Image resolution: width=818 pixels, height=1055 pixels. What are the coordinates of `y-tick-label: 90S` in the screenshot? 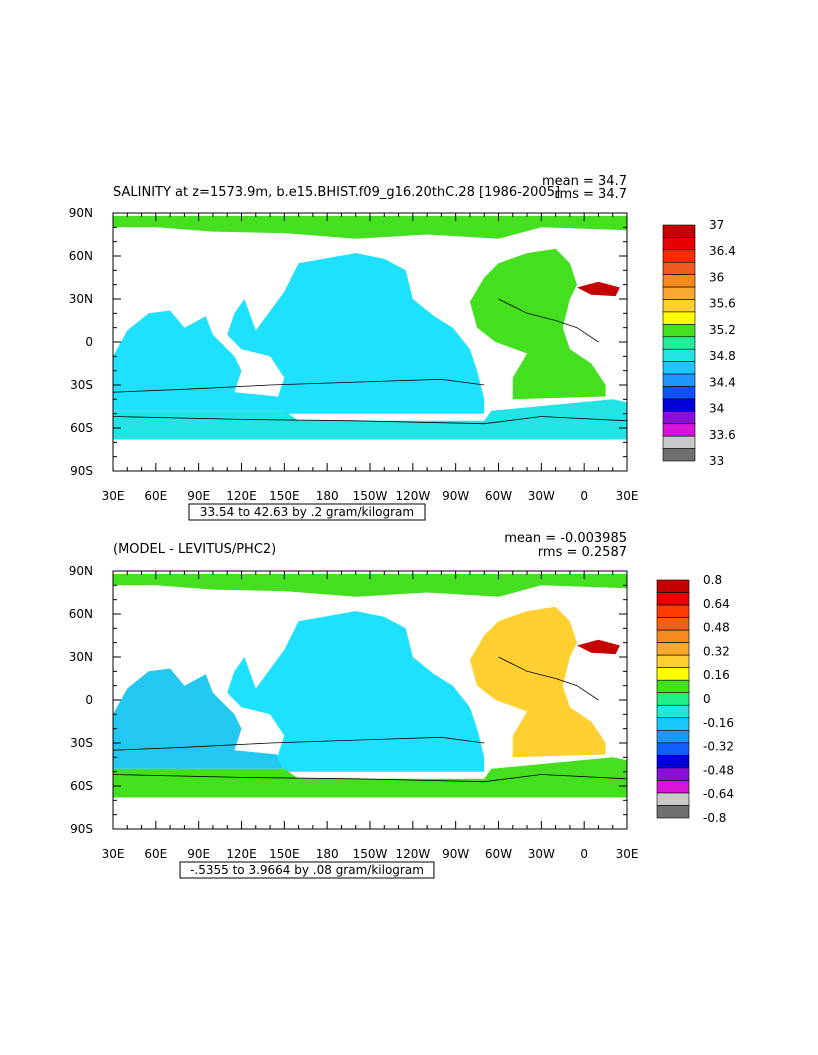 It's located at (81, 471).